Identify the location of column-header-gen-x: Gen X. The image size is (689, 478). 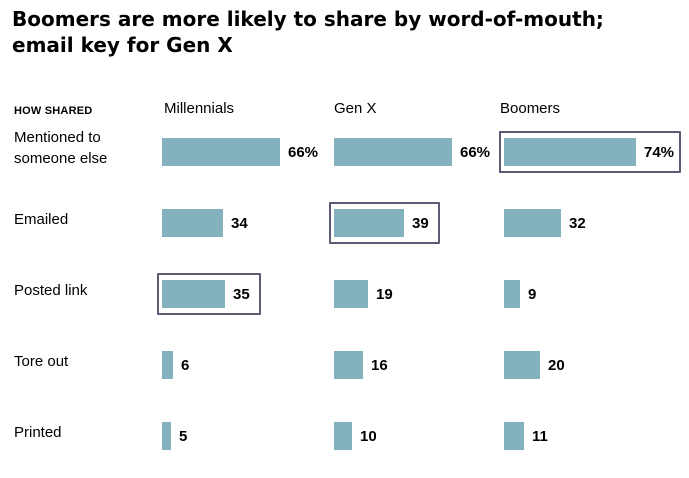
(355, 108).